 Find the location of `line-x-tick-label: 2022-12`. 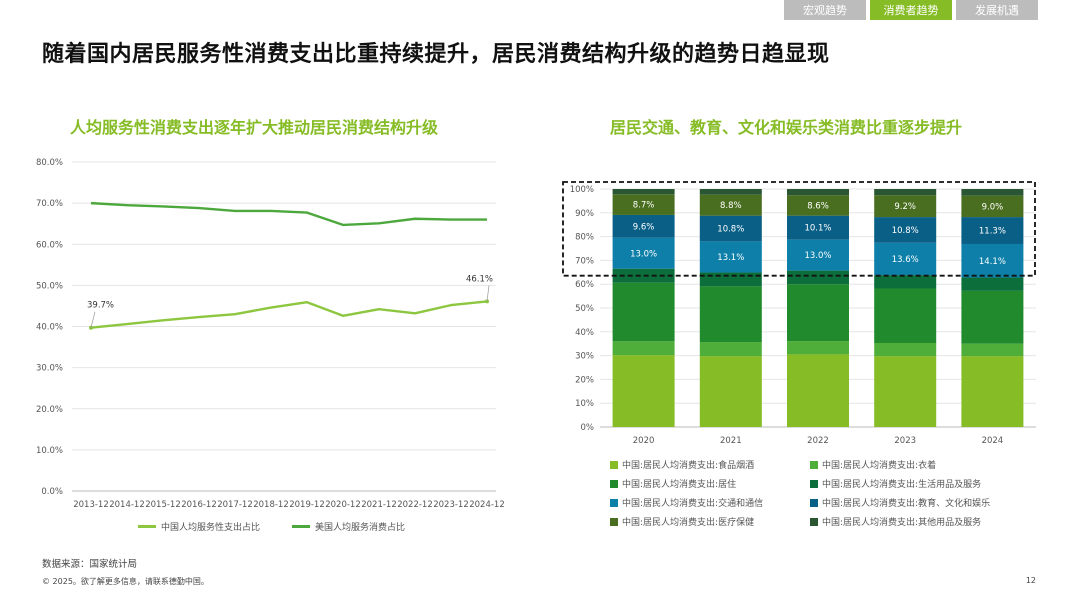

line-x-tick-label: 2022-12 is located at coordinates (415, 505).